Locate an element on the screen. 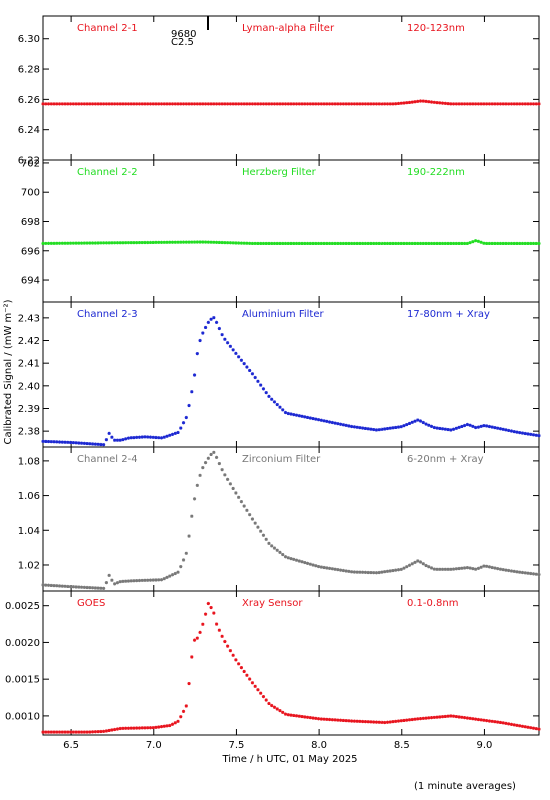  event-number-annotation: 9680 is located at coordinates (183, 34).